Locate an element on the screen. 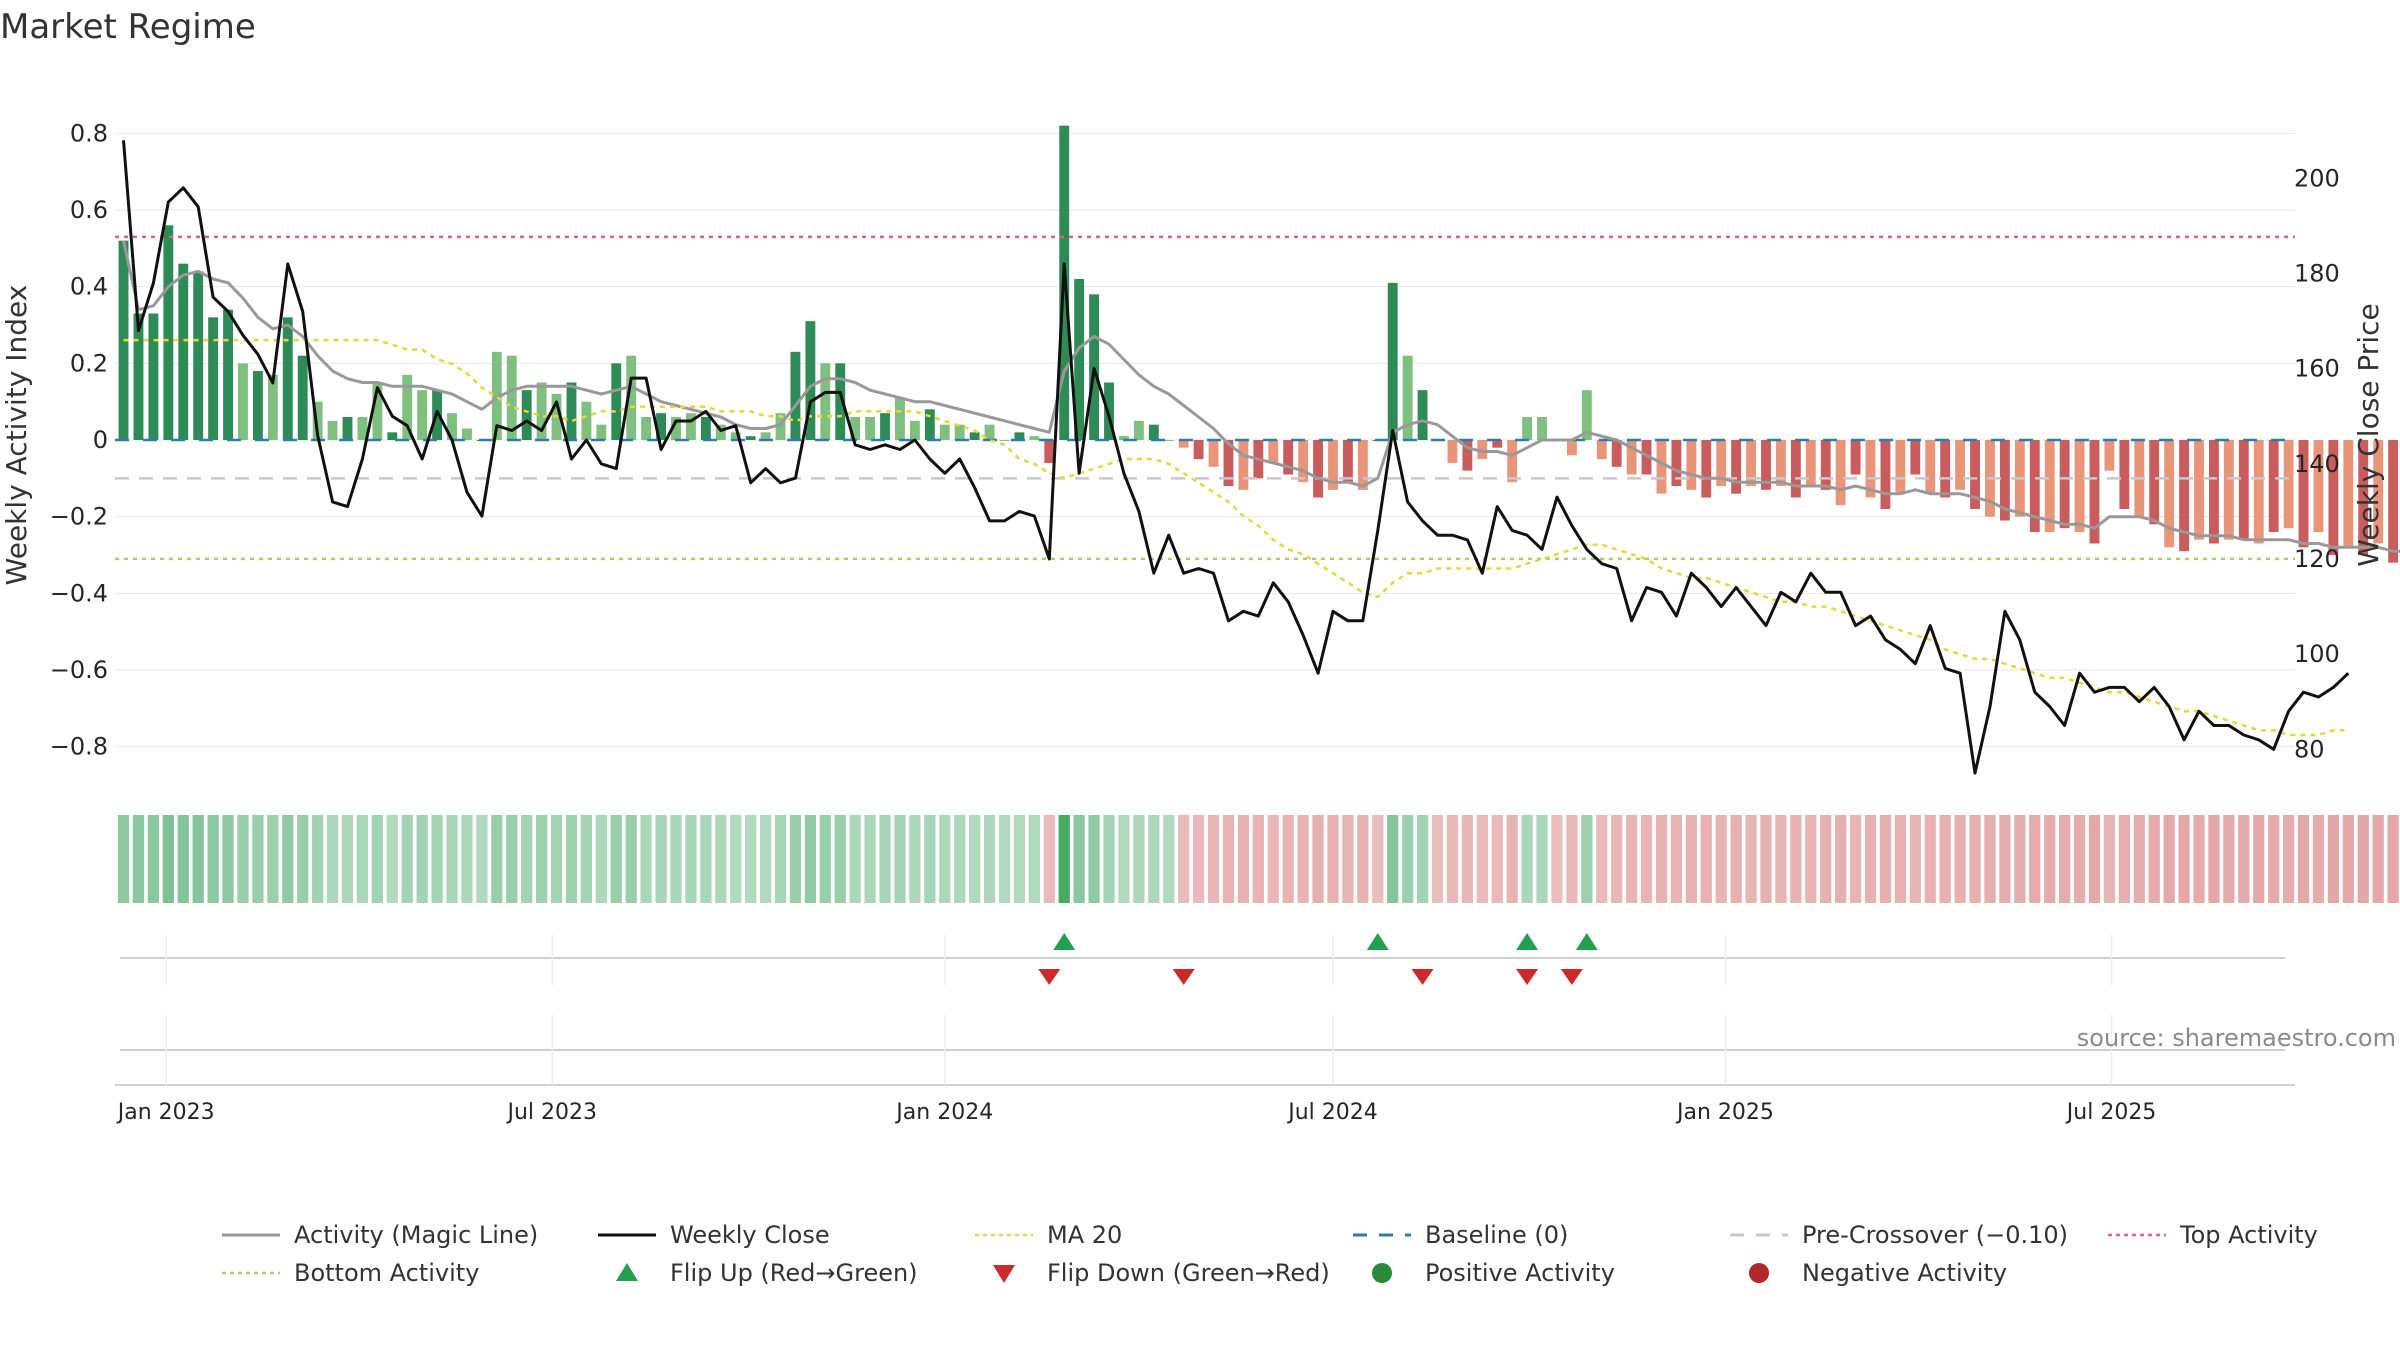  legend-item: Bottom Activity is located at coordinates (350, 1273).